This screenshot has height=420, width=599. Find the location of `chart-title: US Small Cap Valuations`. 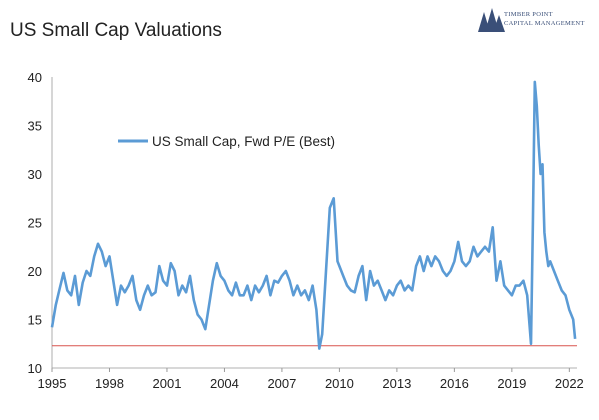

chart-title: US Small Cap Valuations is located at coordinates (116, 30).